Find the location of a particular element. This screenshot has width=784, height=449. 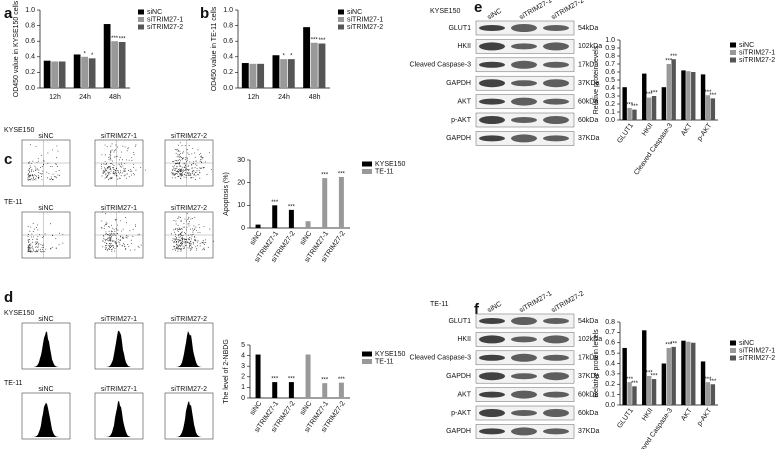

y-tick-label: 1.0 is located at coordinates (610, 40).